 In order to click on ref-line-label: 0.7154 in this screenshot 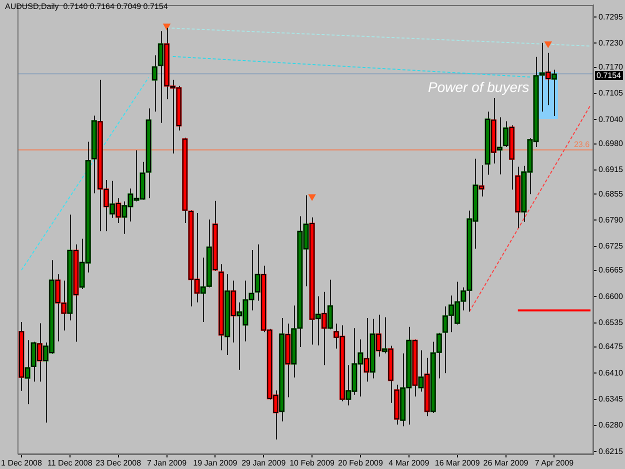, I will do `click(608, 75)`.